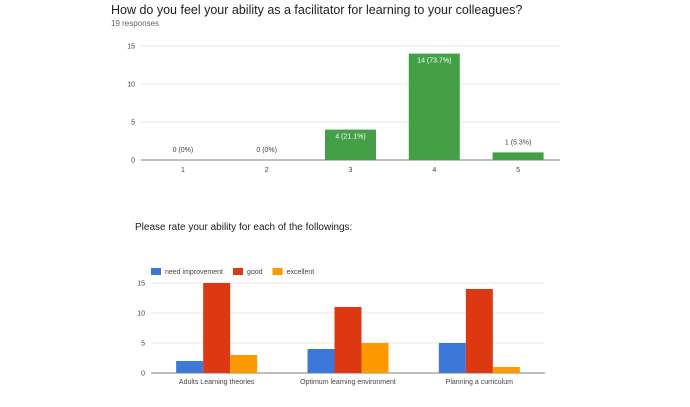  I want to click on chart2-x-tick: Optimum learning environment, so click(348, 382).